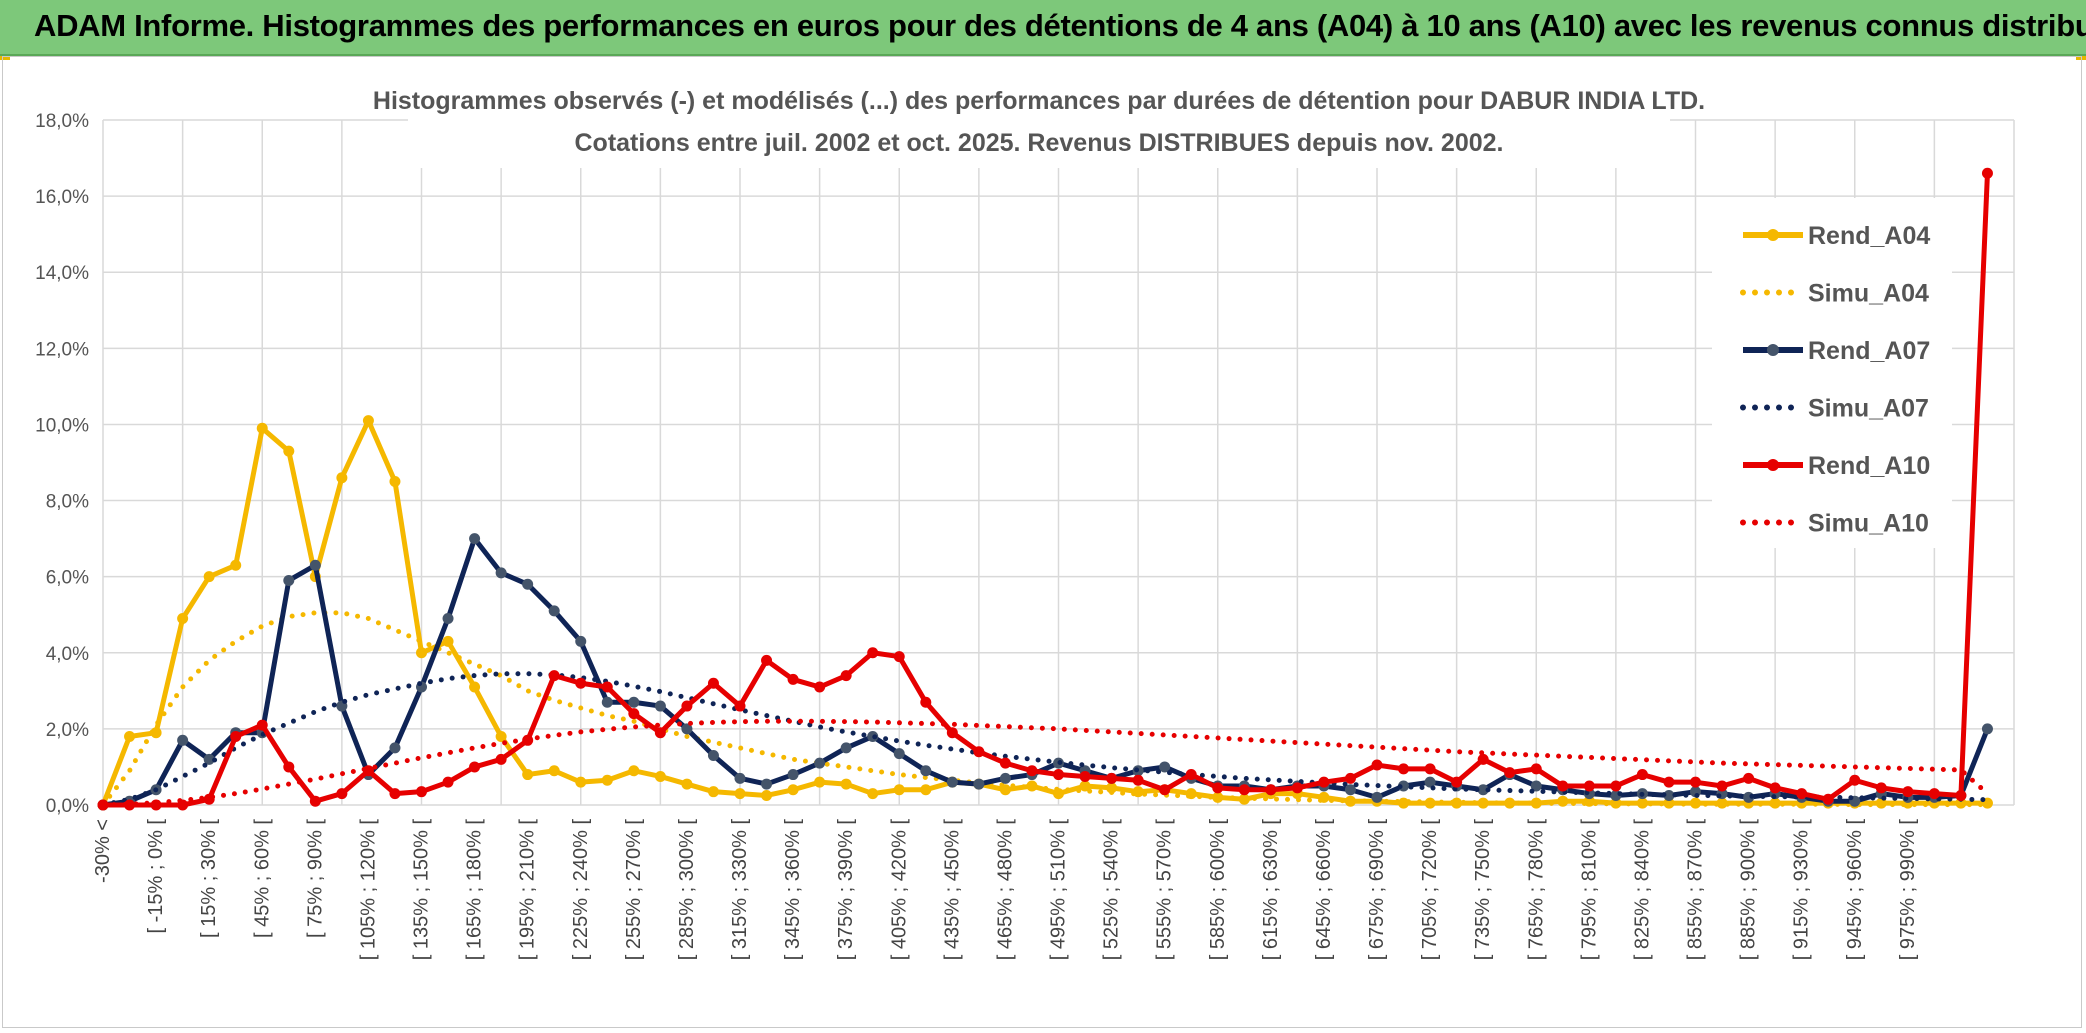 Image resolution: width=2086 pixels, height=1033 pixels. Describe the element at coordinates (1696, 890) in the screenshot. I see `x-tick-label: [ 855% ; 870% [` at that location.